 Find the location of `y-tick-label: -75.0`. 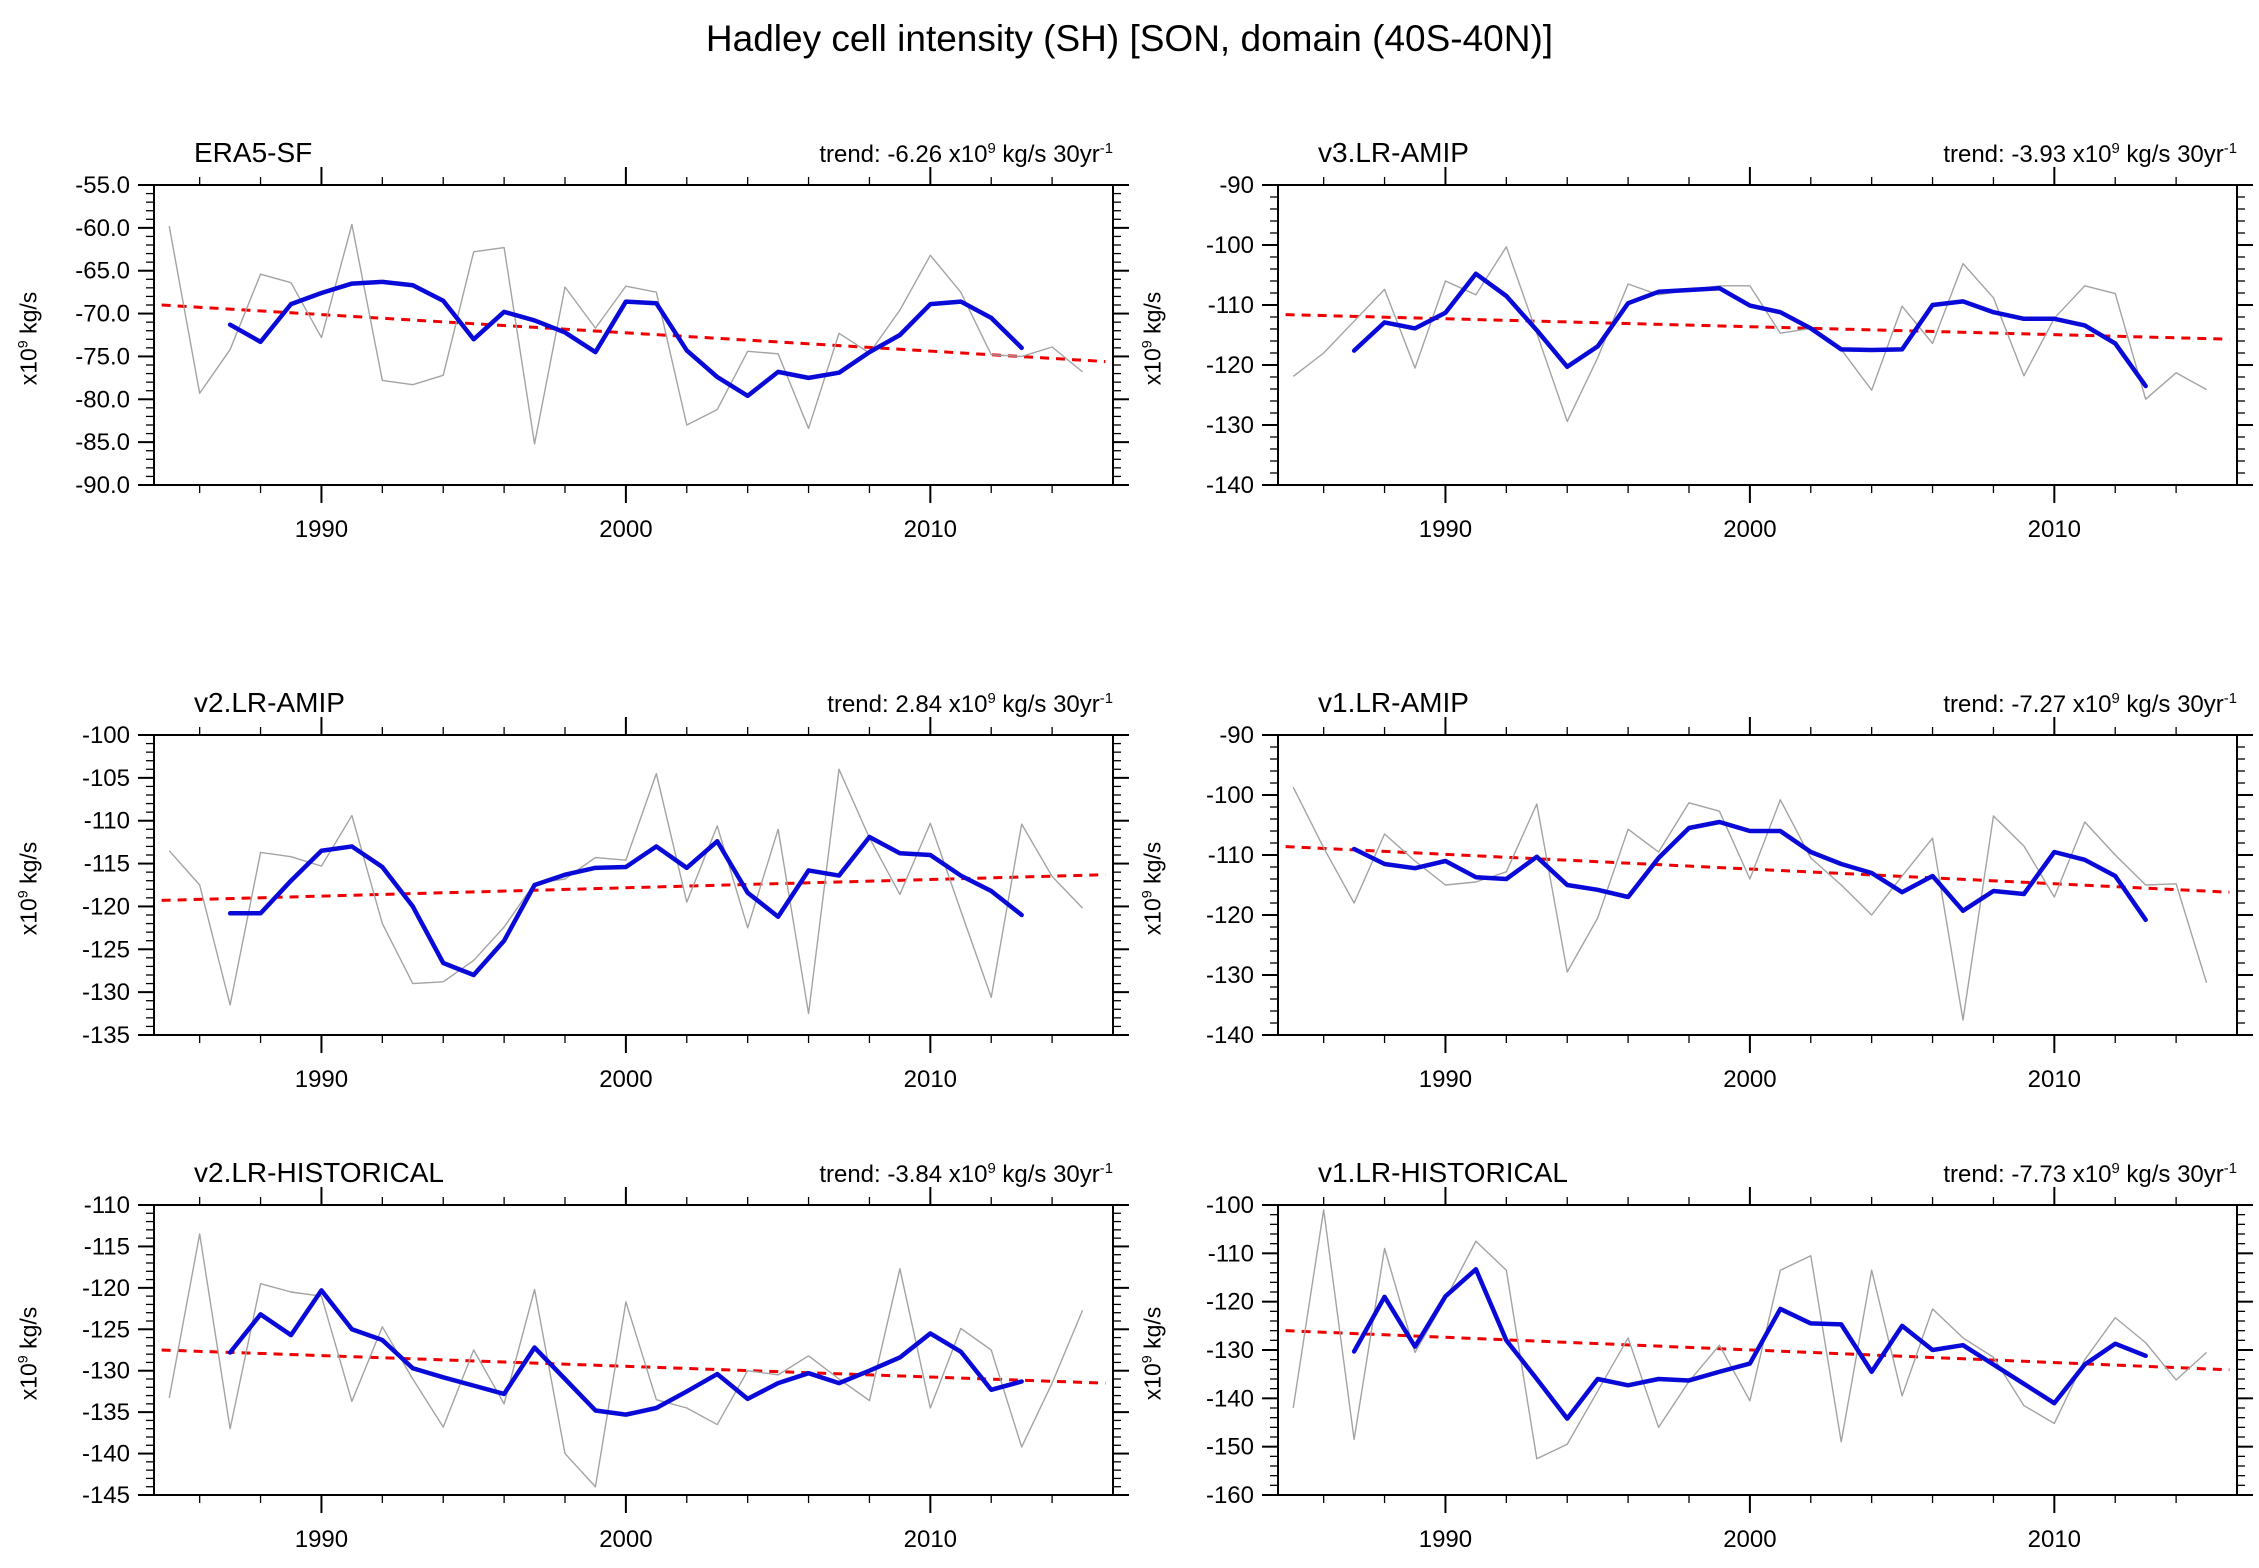

y-tick-label: -75.0 is located at coordinates (102, 356).